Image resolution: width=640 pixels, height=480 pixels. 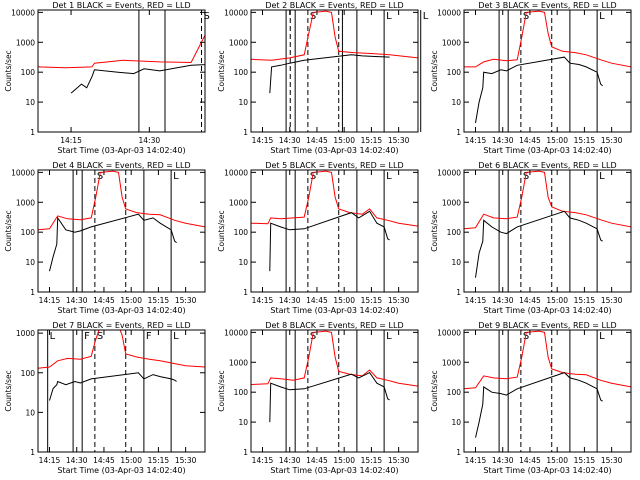 I want to click on panel-title: Det 3 BLACK = Events, RED = LLD, so click(x=547, y=5).